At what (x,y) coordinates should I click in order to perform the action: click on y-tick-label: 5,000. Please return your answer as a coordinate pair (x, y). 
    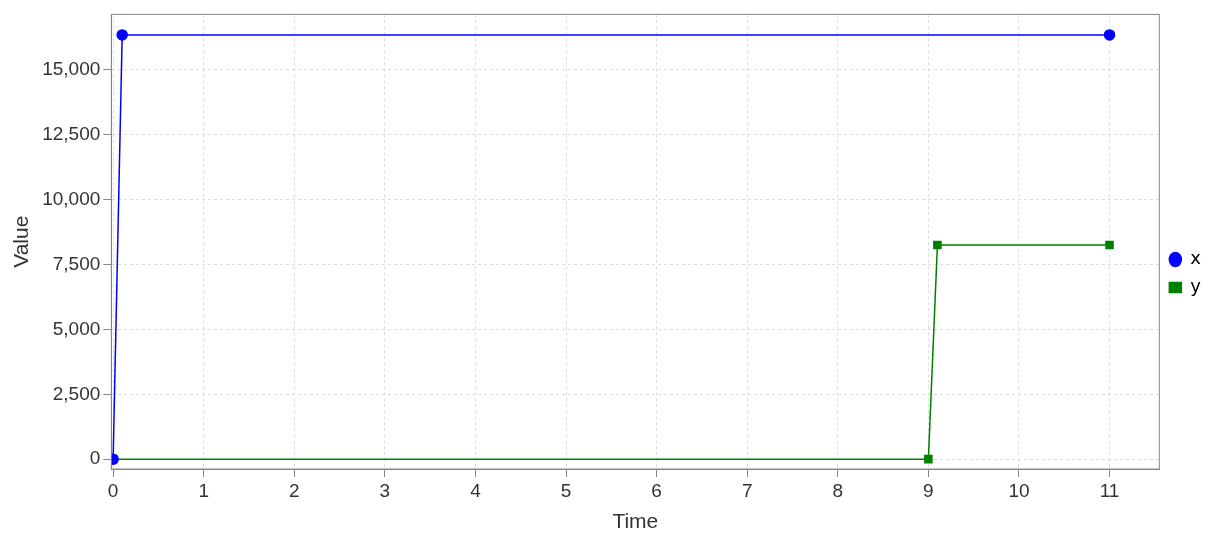
    Looking at the image, I should click on (76, 328).